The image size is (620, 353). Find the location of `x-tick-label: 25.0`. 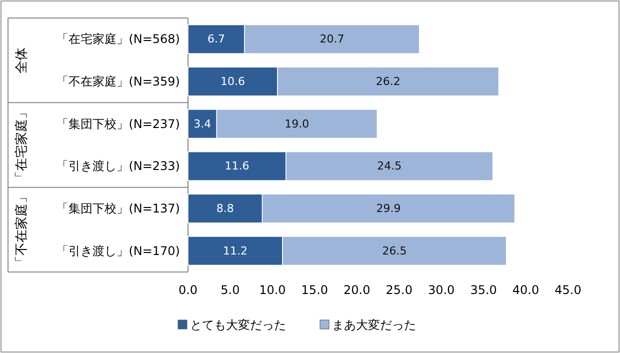

x-tick-label: 25.0 is located at coordinates (399, 290).